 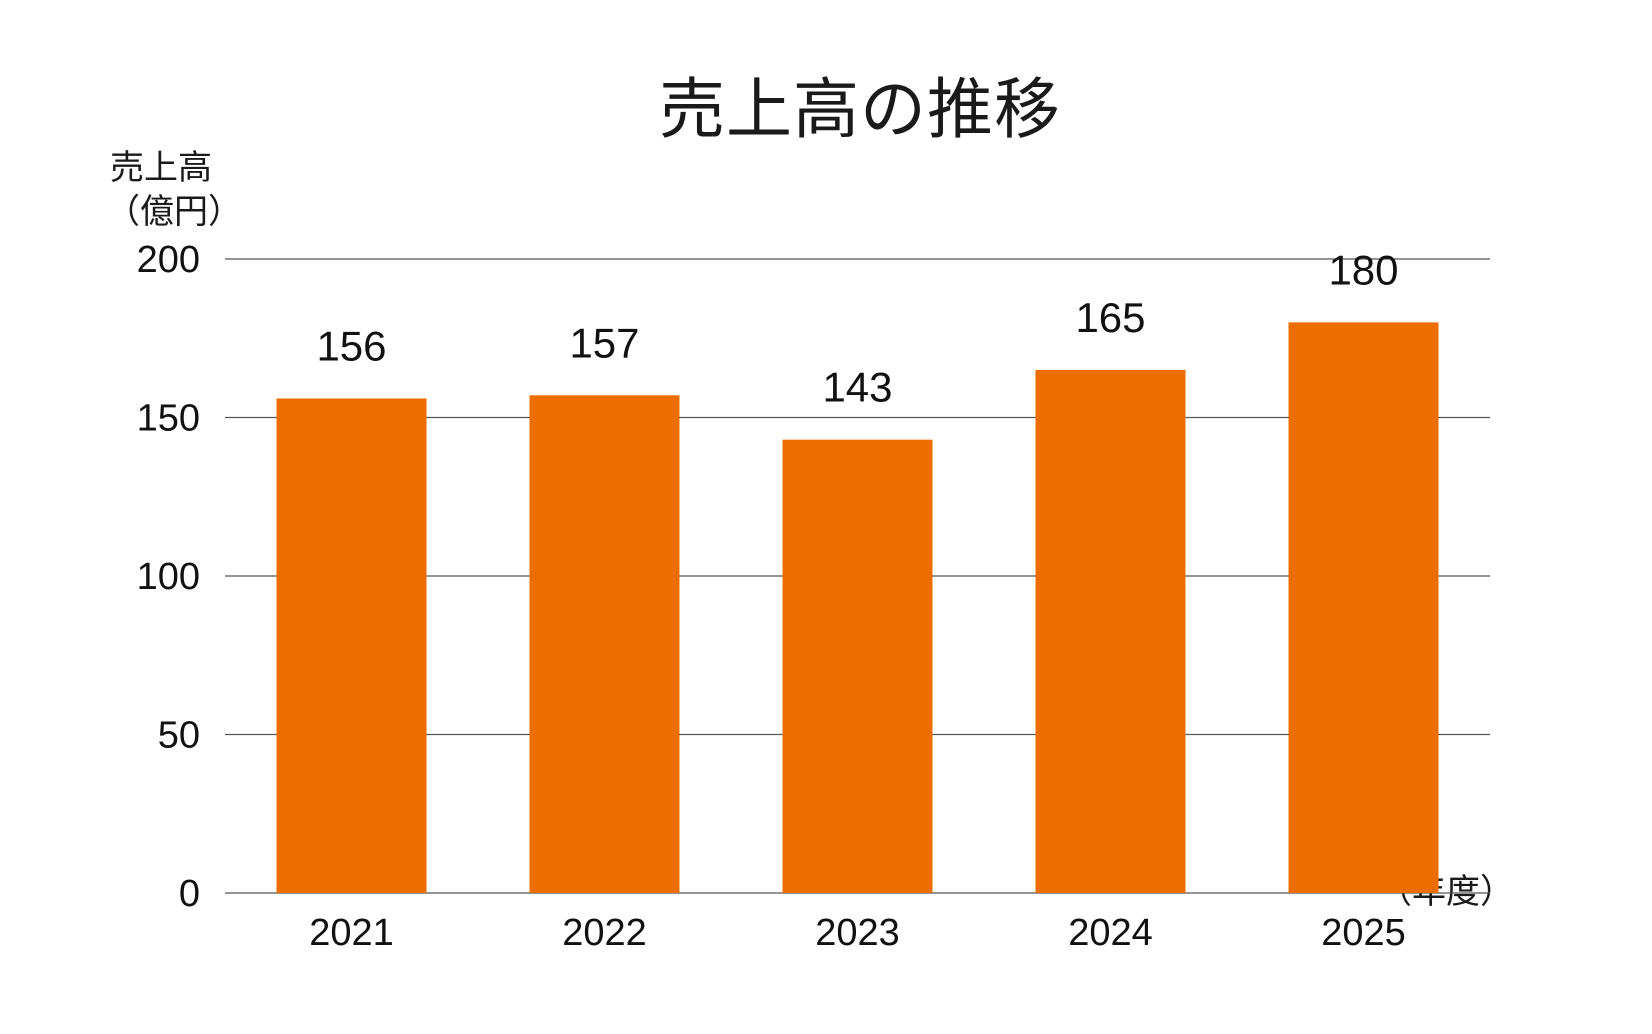 I want to click on data-labels: 156 157 143 165 180, so click(x=857, y=328).